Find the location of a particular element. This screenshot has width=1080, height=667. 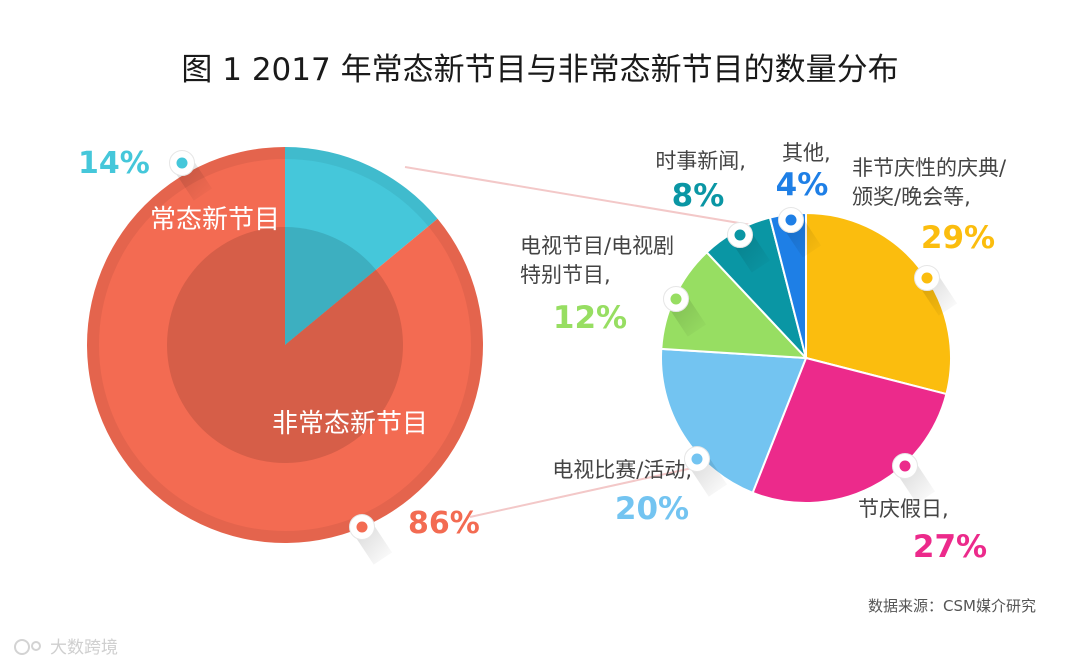

right-slice-label: 节庆假日, is located at coordinates (903, 509).